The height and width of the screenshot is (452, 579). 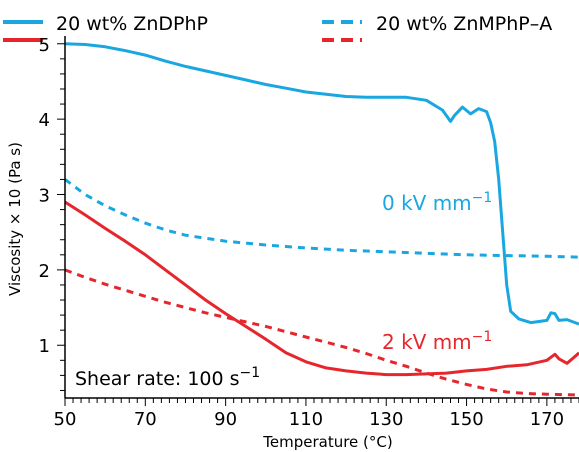 What do you see at coordinates (167, 377) in the screenshot?
I see `annotation-shear-rate: Shear rate: 100 s−1` at bounding box center [167, 377].